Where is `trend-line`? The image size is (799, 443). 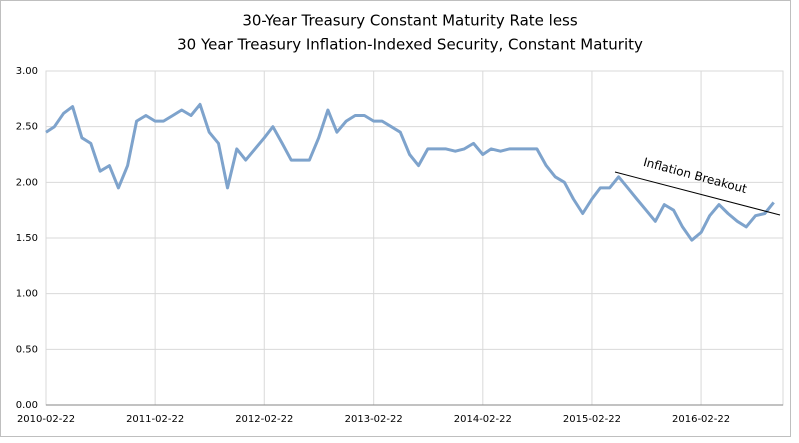 trend-line is located at coordinates (697, 193).